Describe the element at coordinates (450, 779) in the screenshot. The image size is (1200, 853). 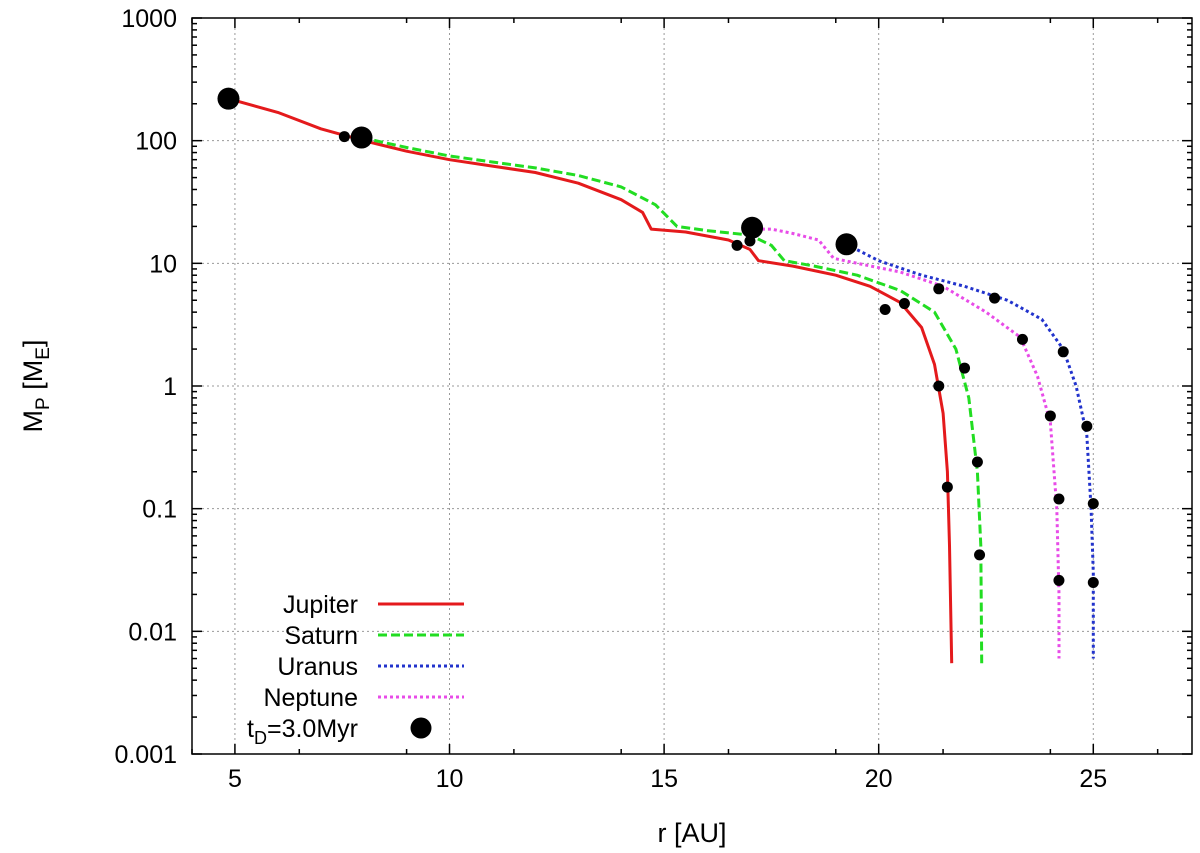
I see `x-tick-label-10: 10` at that location.